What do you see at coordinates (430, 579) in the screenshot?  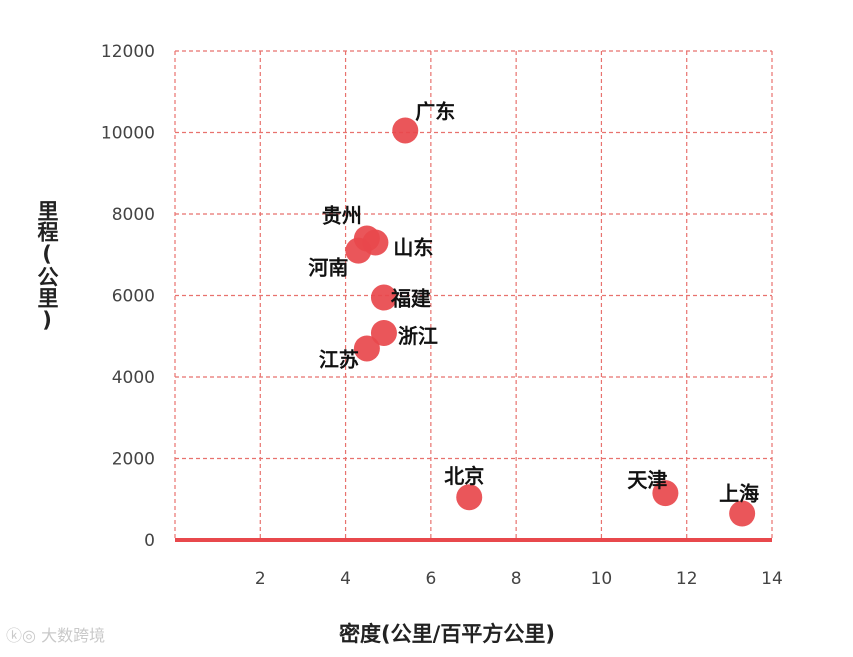 I see `x-tick-label: 6` at bounding box center [430, 579].